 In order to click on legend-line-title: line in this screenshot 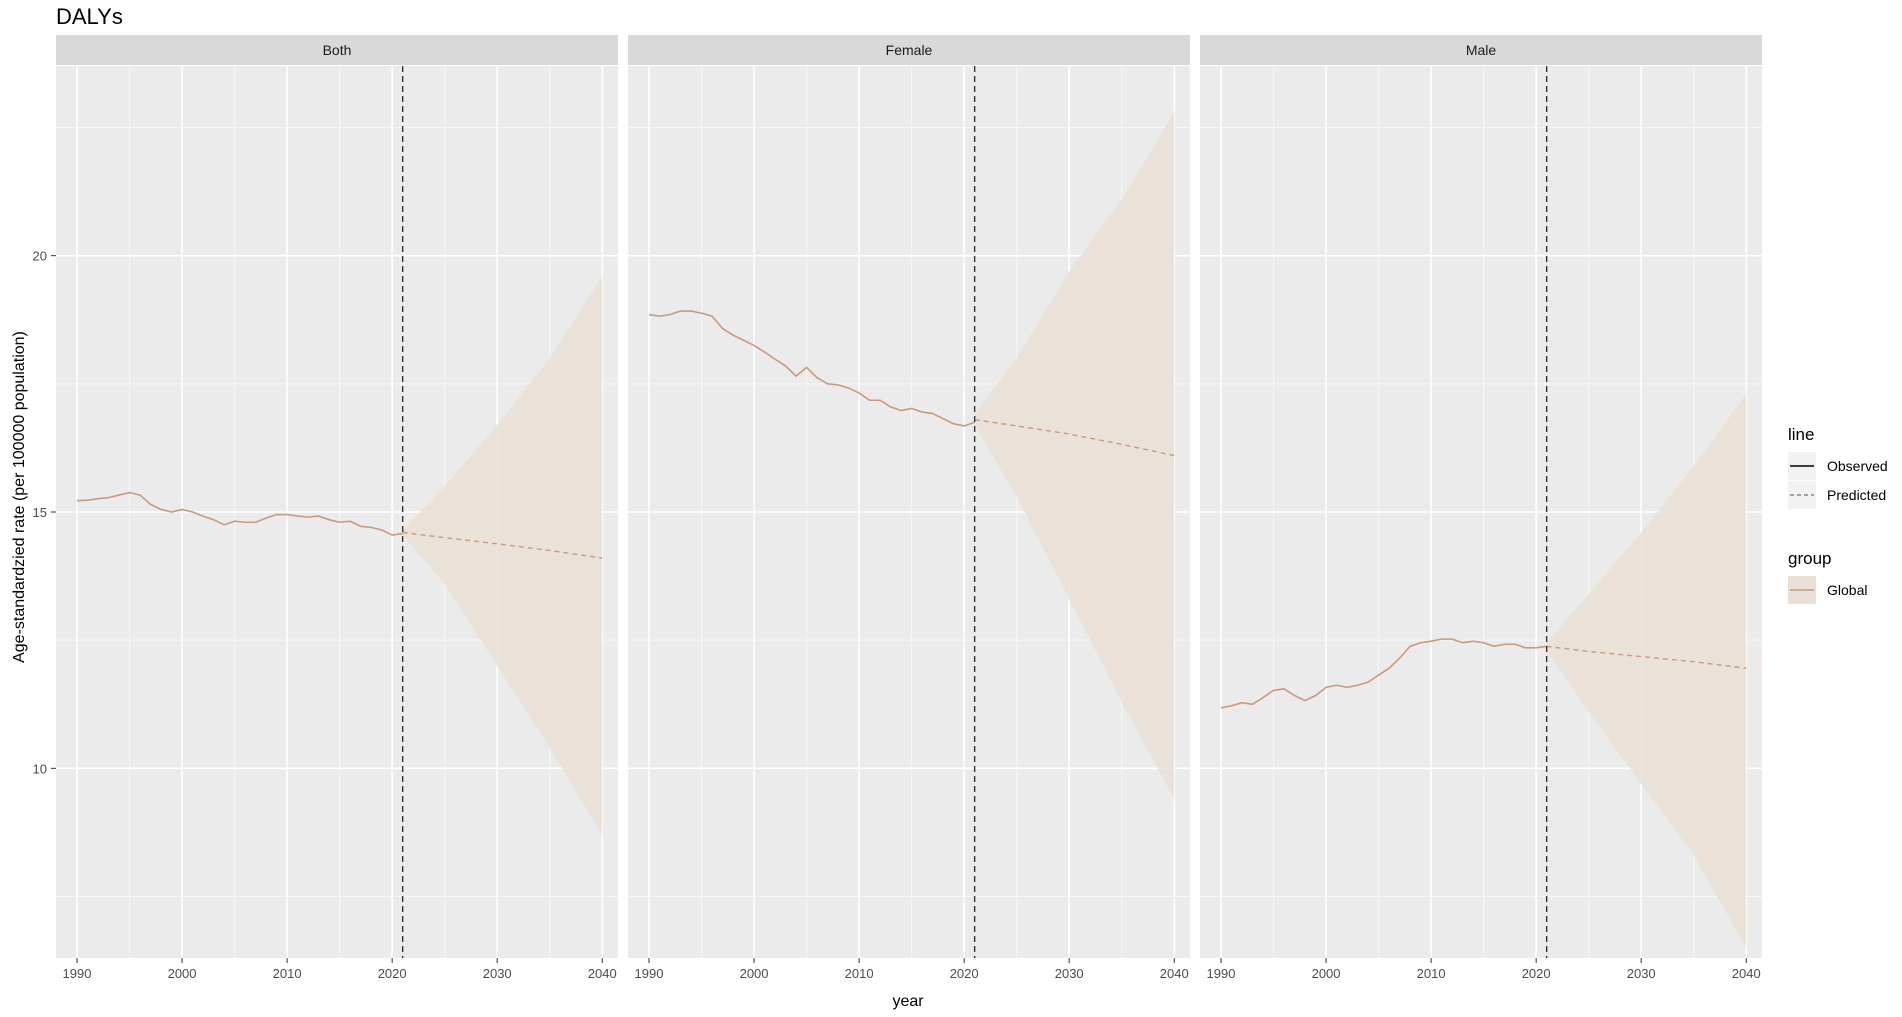, I will do `click(1801, 434)`.